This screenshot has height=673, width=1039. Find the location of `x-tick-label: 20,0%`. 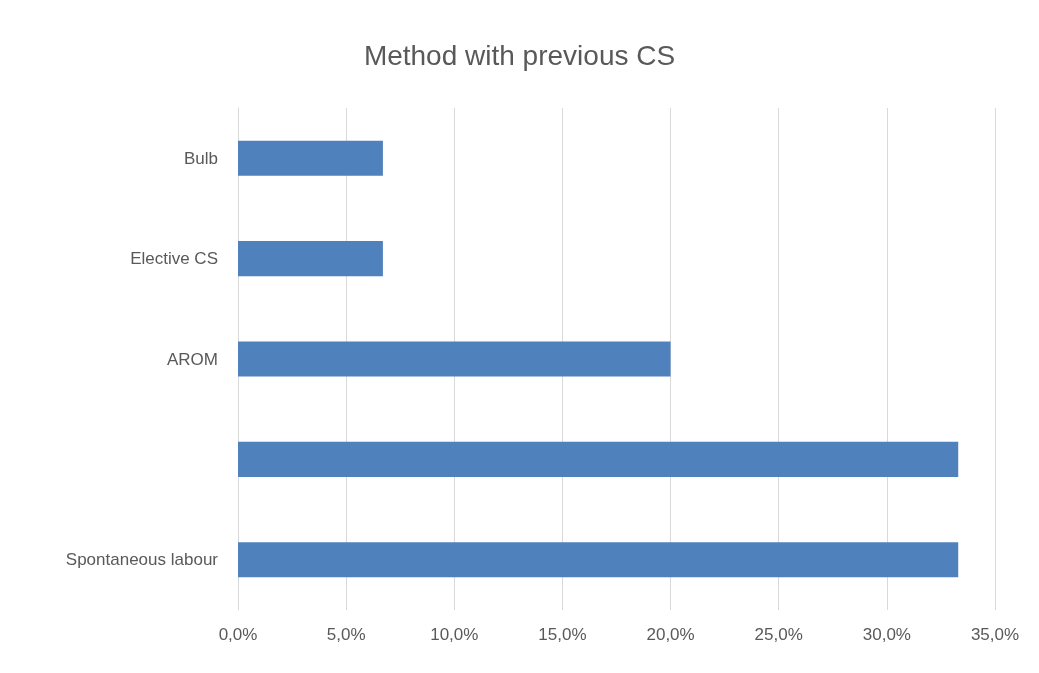

x-tick-label: 20,0% is located at coordinates (670, 634).